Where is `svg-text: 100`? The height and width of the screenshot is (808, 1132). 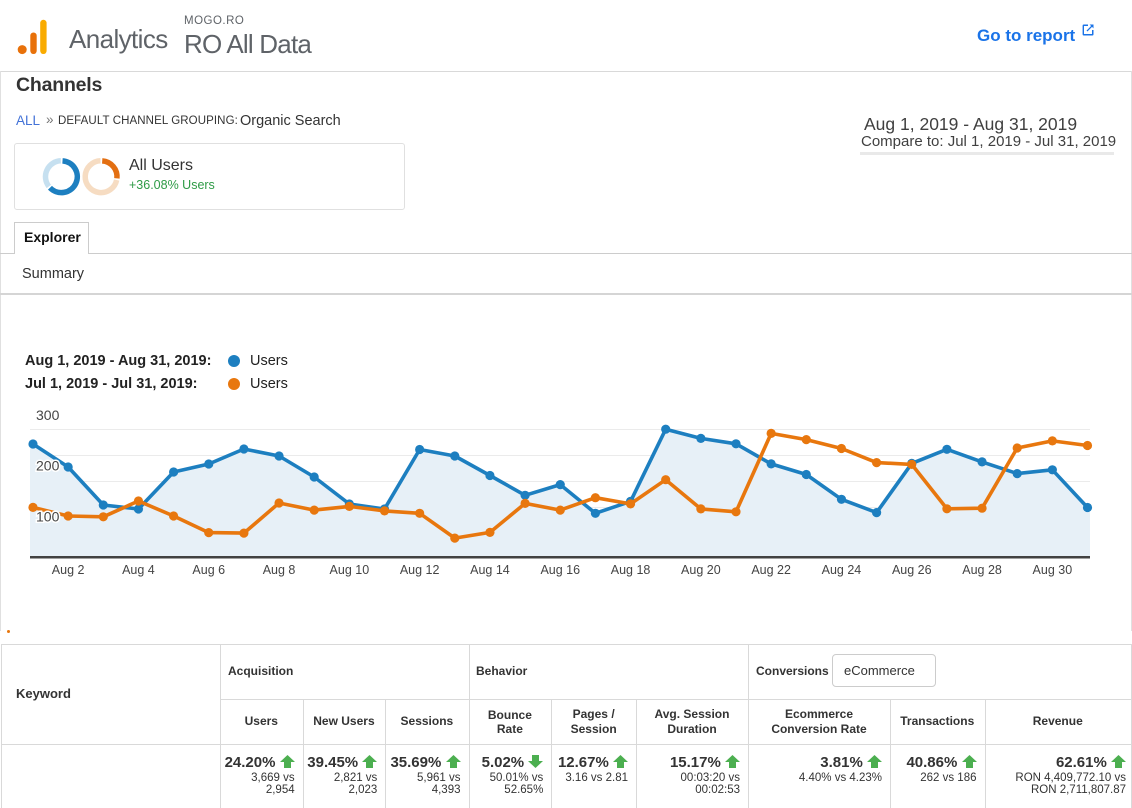
svg-text: 100 is located at coordinates (48, 517).